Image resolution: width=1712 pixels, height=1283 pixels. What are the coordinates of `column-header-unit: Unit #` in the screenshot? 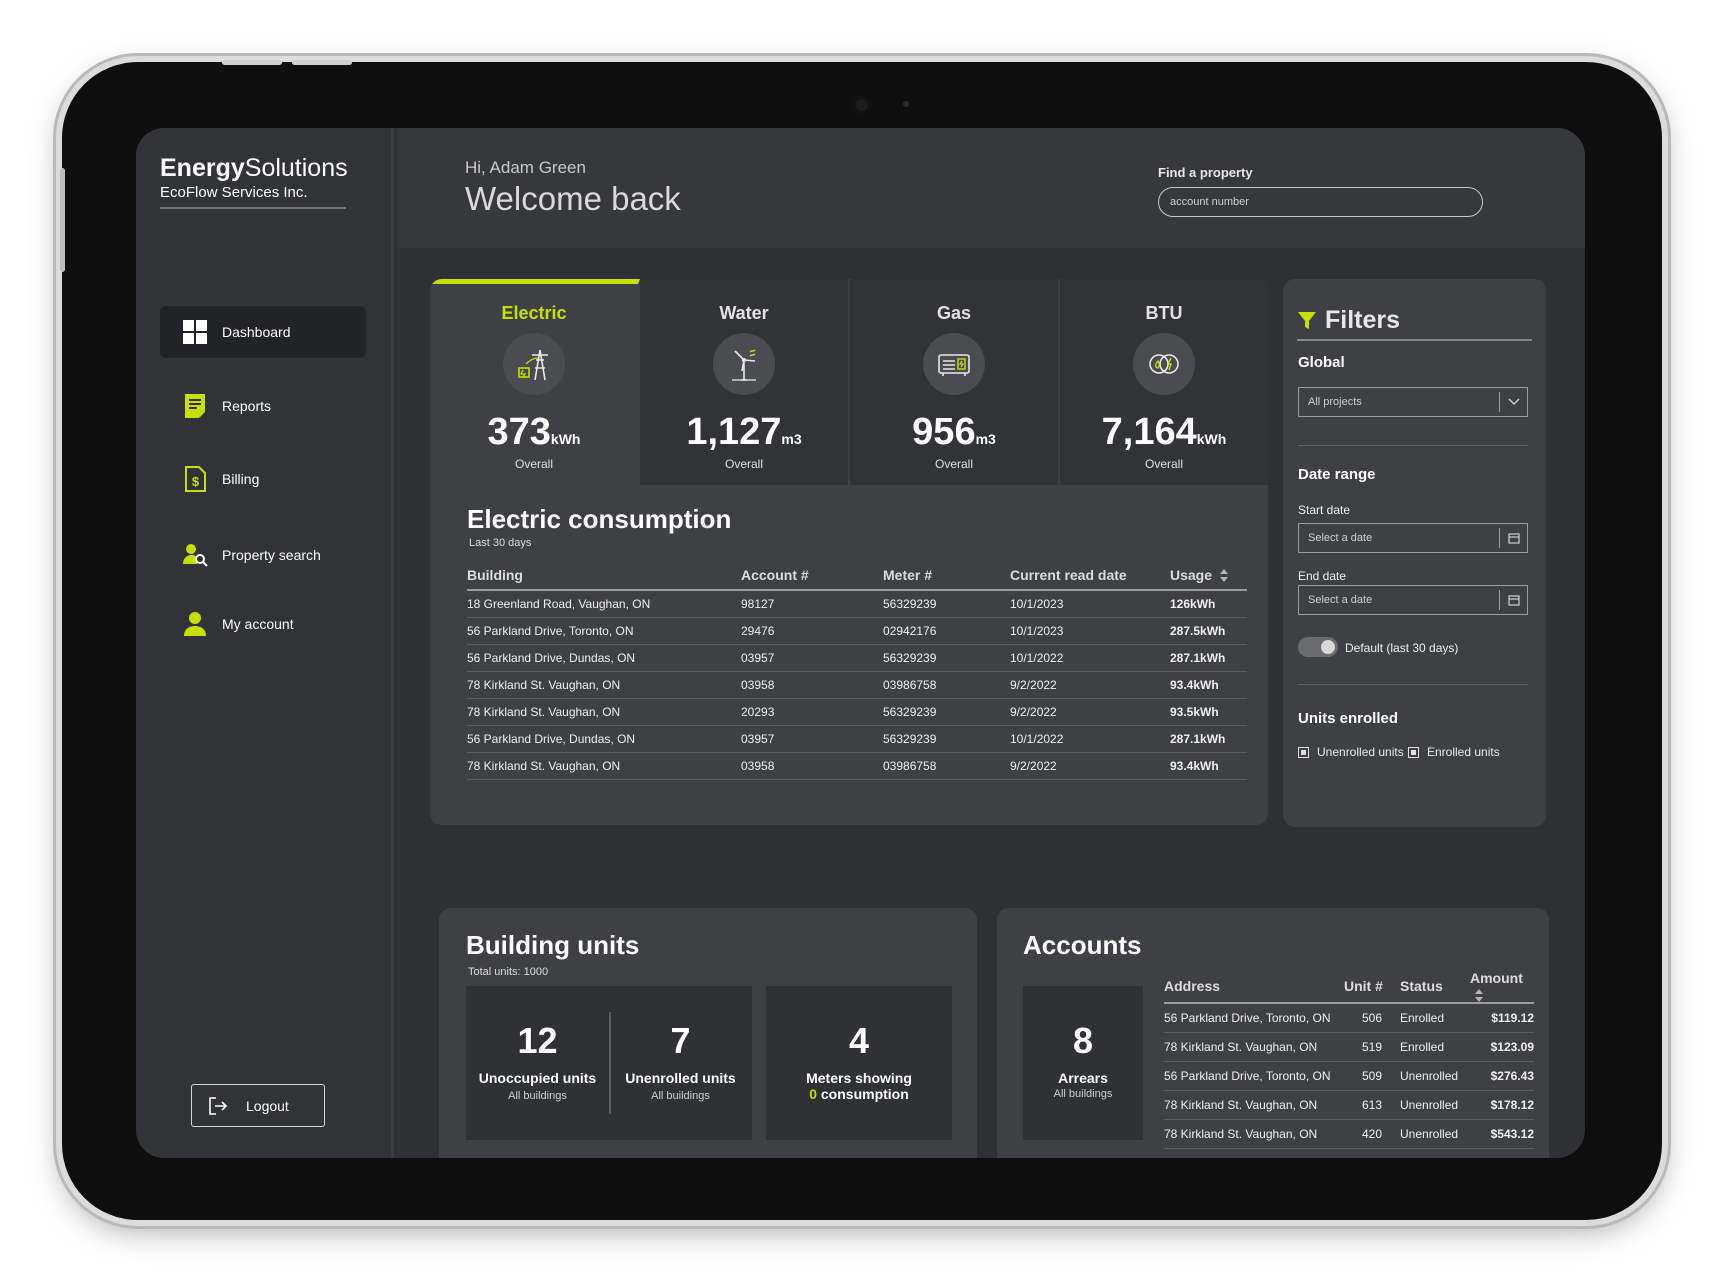 It's located at (1372, 987).